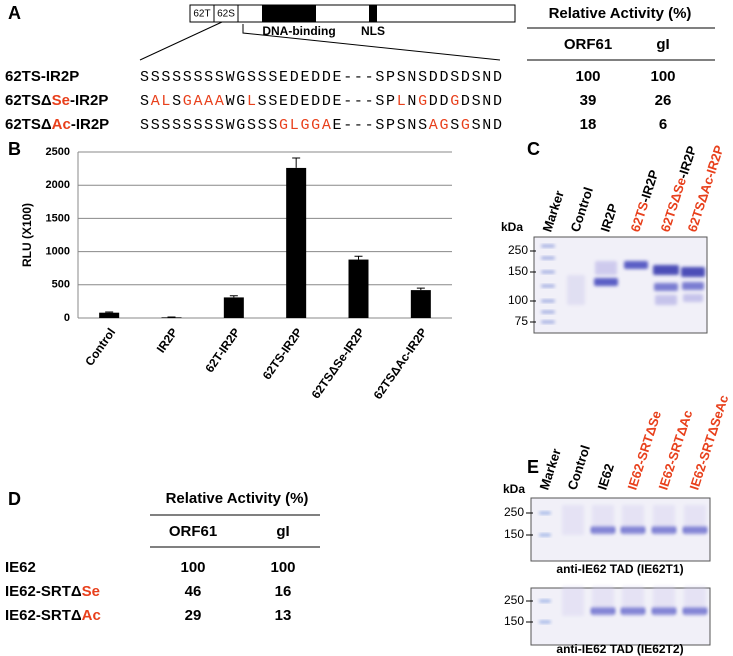  Describe the element at coordinates (326, 101) in the screenshot. I see `sequence-part: SSEDEDDE---SP` at that location.